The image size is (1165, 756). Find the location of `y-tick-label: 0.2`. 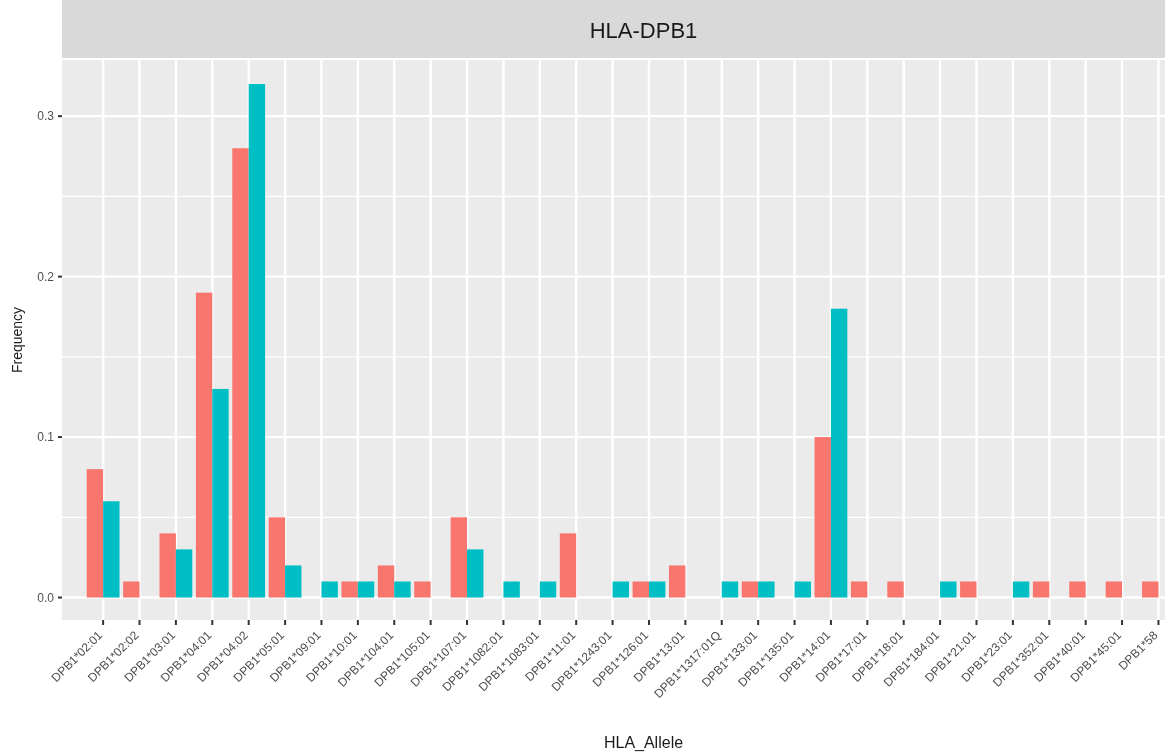

y-tick-label: 0.2 is located at coordinates (46, 276).